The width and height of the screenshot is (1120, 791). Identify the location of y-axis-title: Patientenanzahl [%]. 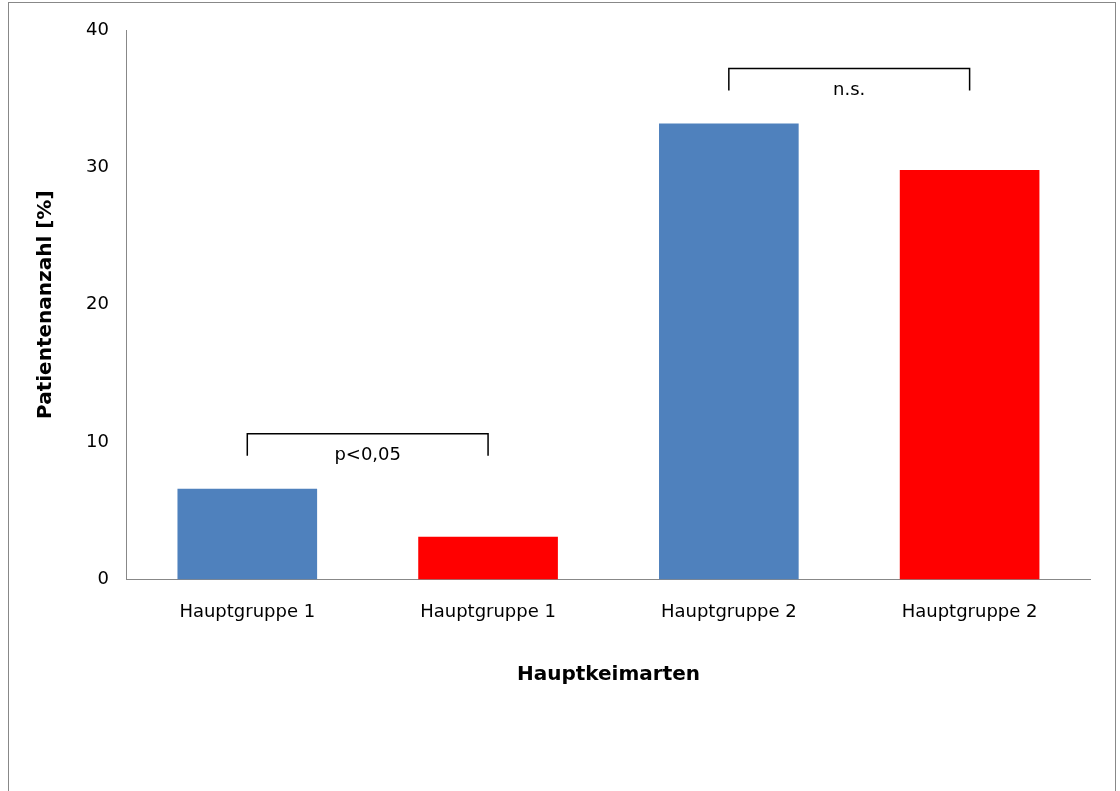
(44, 304).